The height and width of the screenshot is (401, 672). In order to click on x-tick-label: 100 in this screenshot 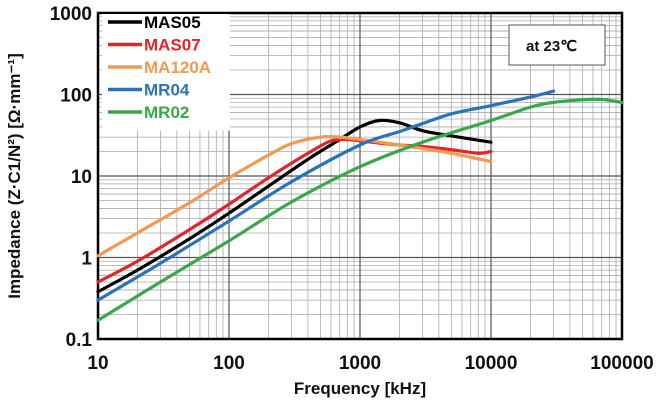, I will do `click(229, 363)`.